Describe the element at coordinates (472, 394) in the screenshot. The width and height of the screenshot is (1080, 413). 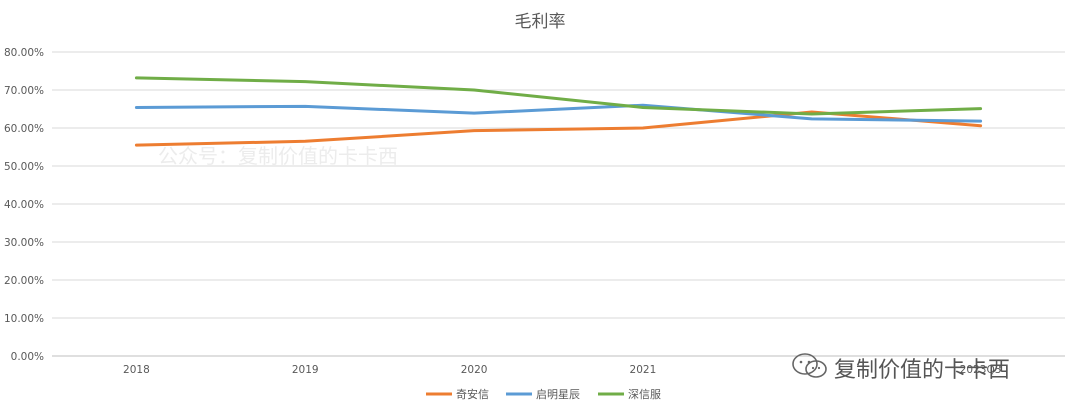
I see `legend-label: 奇安信` at that location.